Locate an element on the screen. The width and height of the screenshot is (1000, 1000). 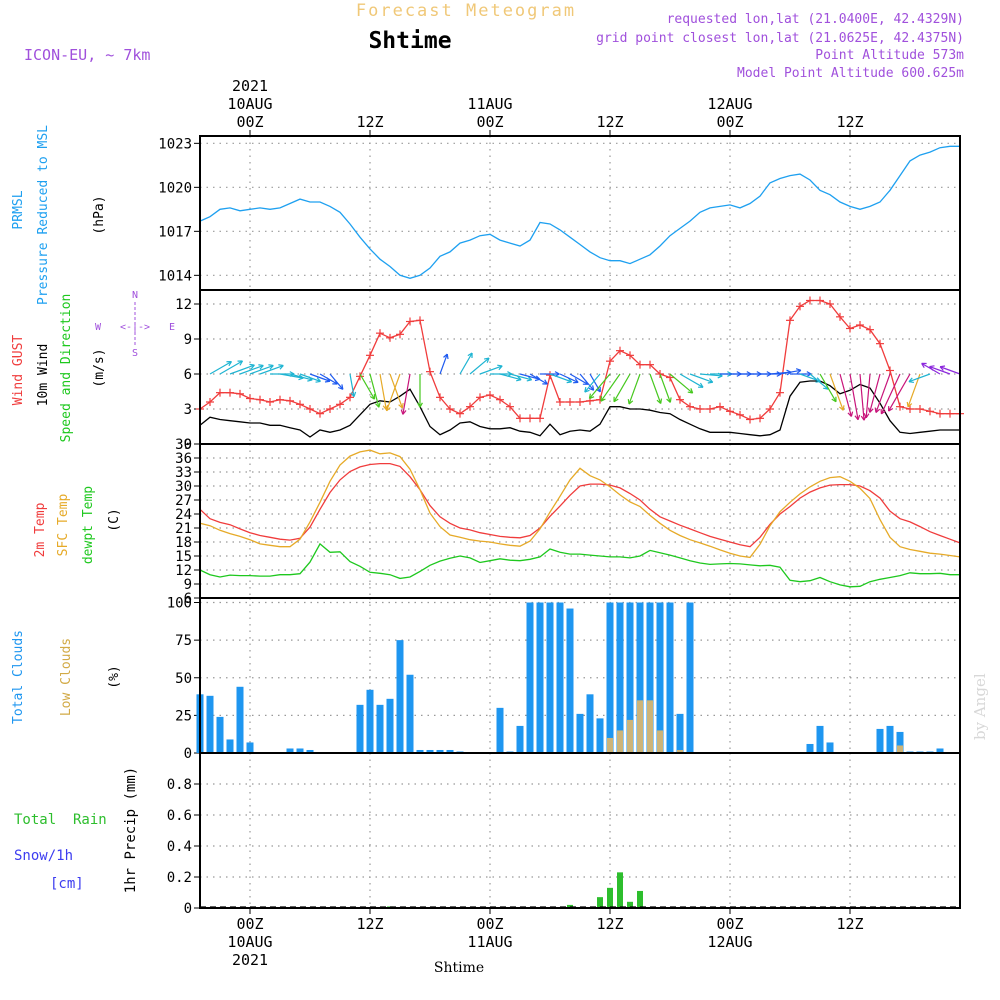
bottom-tick-label: 12Z is located at coordinates (609, 924).